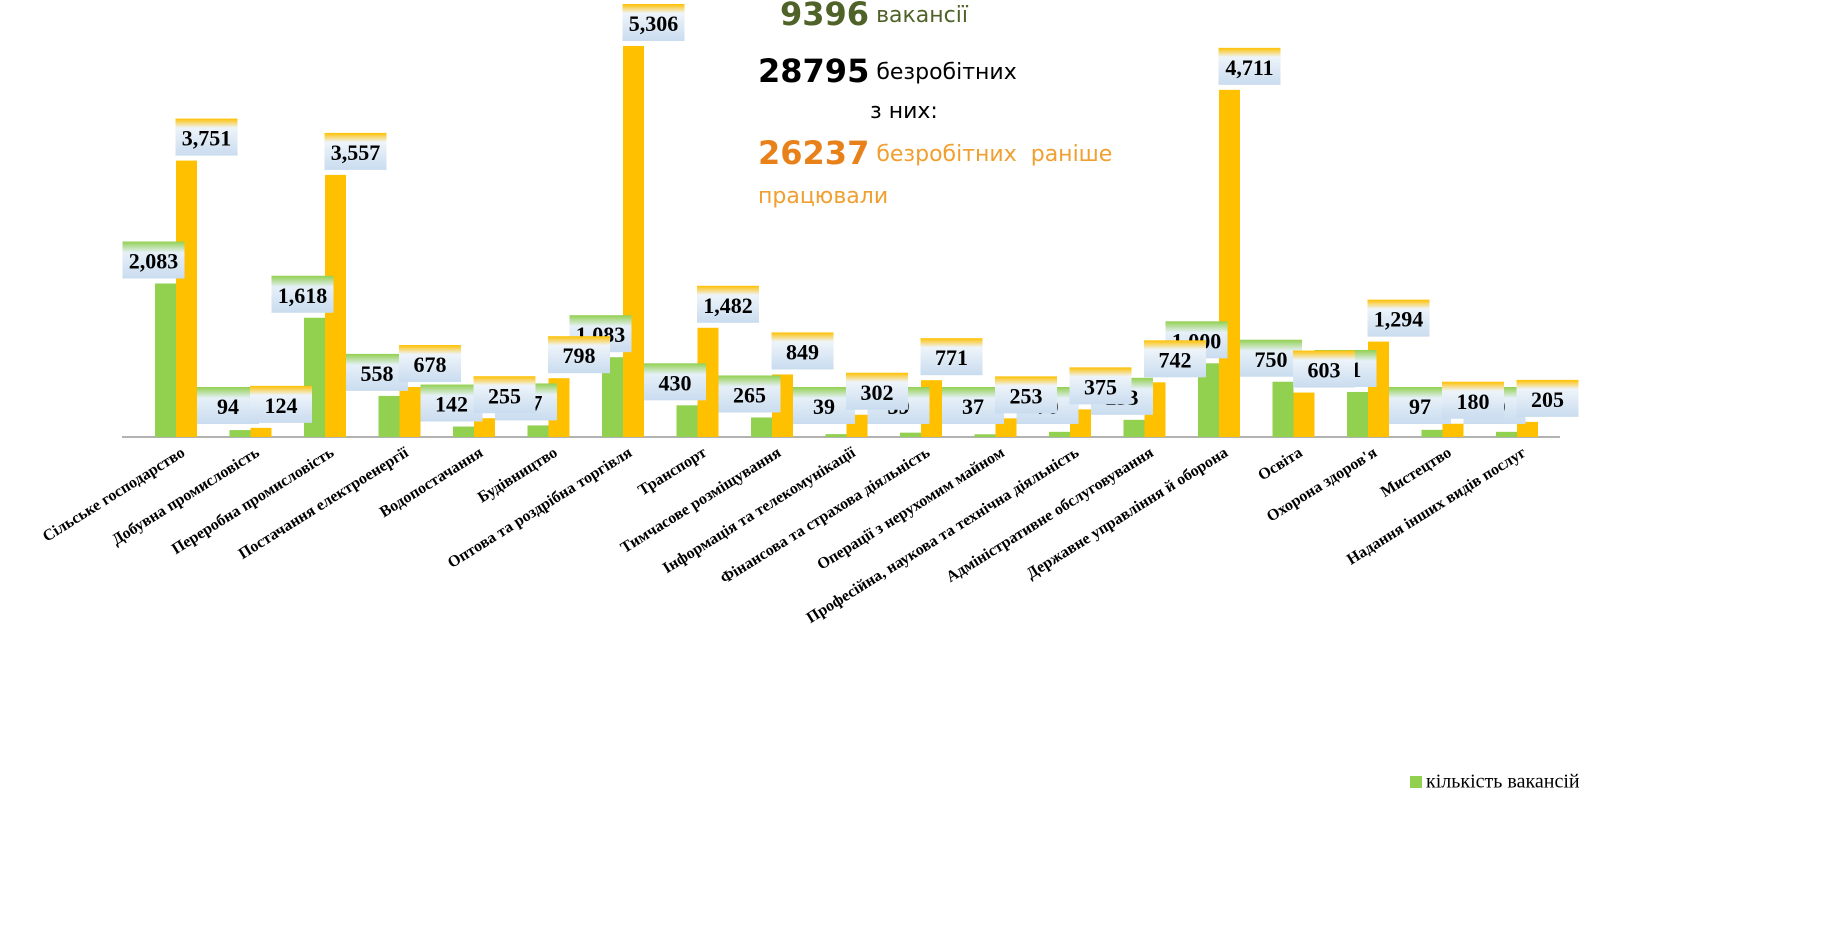  I want to click on value-label: 1,482, so click(728, 305).